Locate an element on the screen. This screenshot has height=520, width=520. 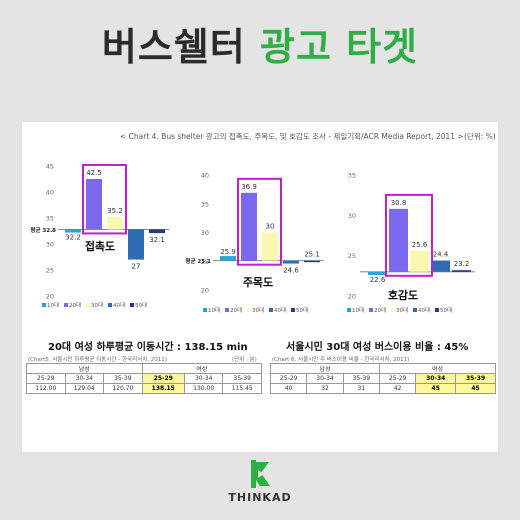
table1-group-male: 남성 is located at coordinates (84, 368).